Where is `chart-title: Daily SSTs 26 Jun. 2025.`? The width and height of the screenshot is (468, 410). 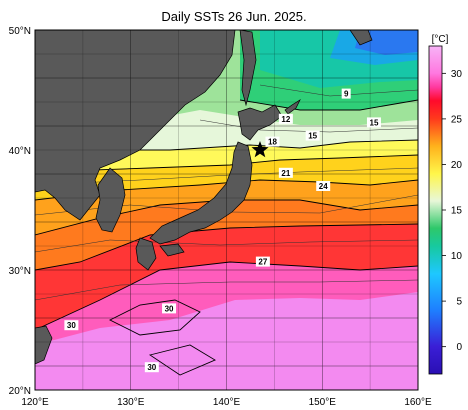 chart-title: Daily SSTs 26 Jun. 2025. is located at coordinates (234, 16).